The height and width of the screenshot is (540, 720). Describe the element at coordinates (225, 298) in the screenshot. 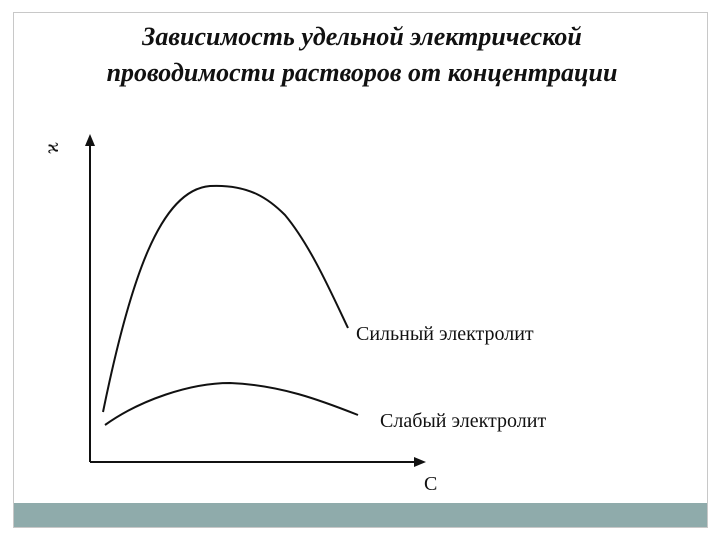

I see `strong-curve` at that location.